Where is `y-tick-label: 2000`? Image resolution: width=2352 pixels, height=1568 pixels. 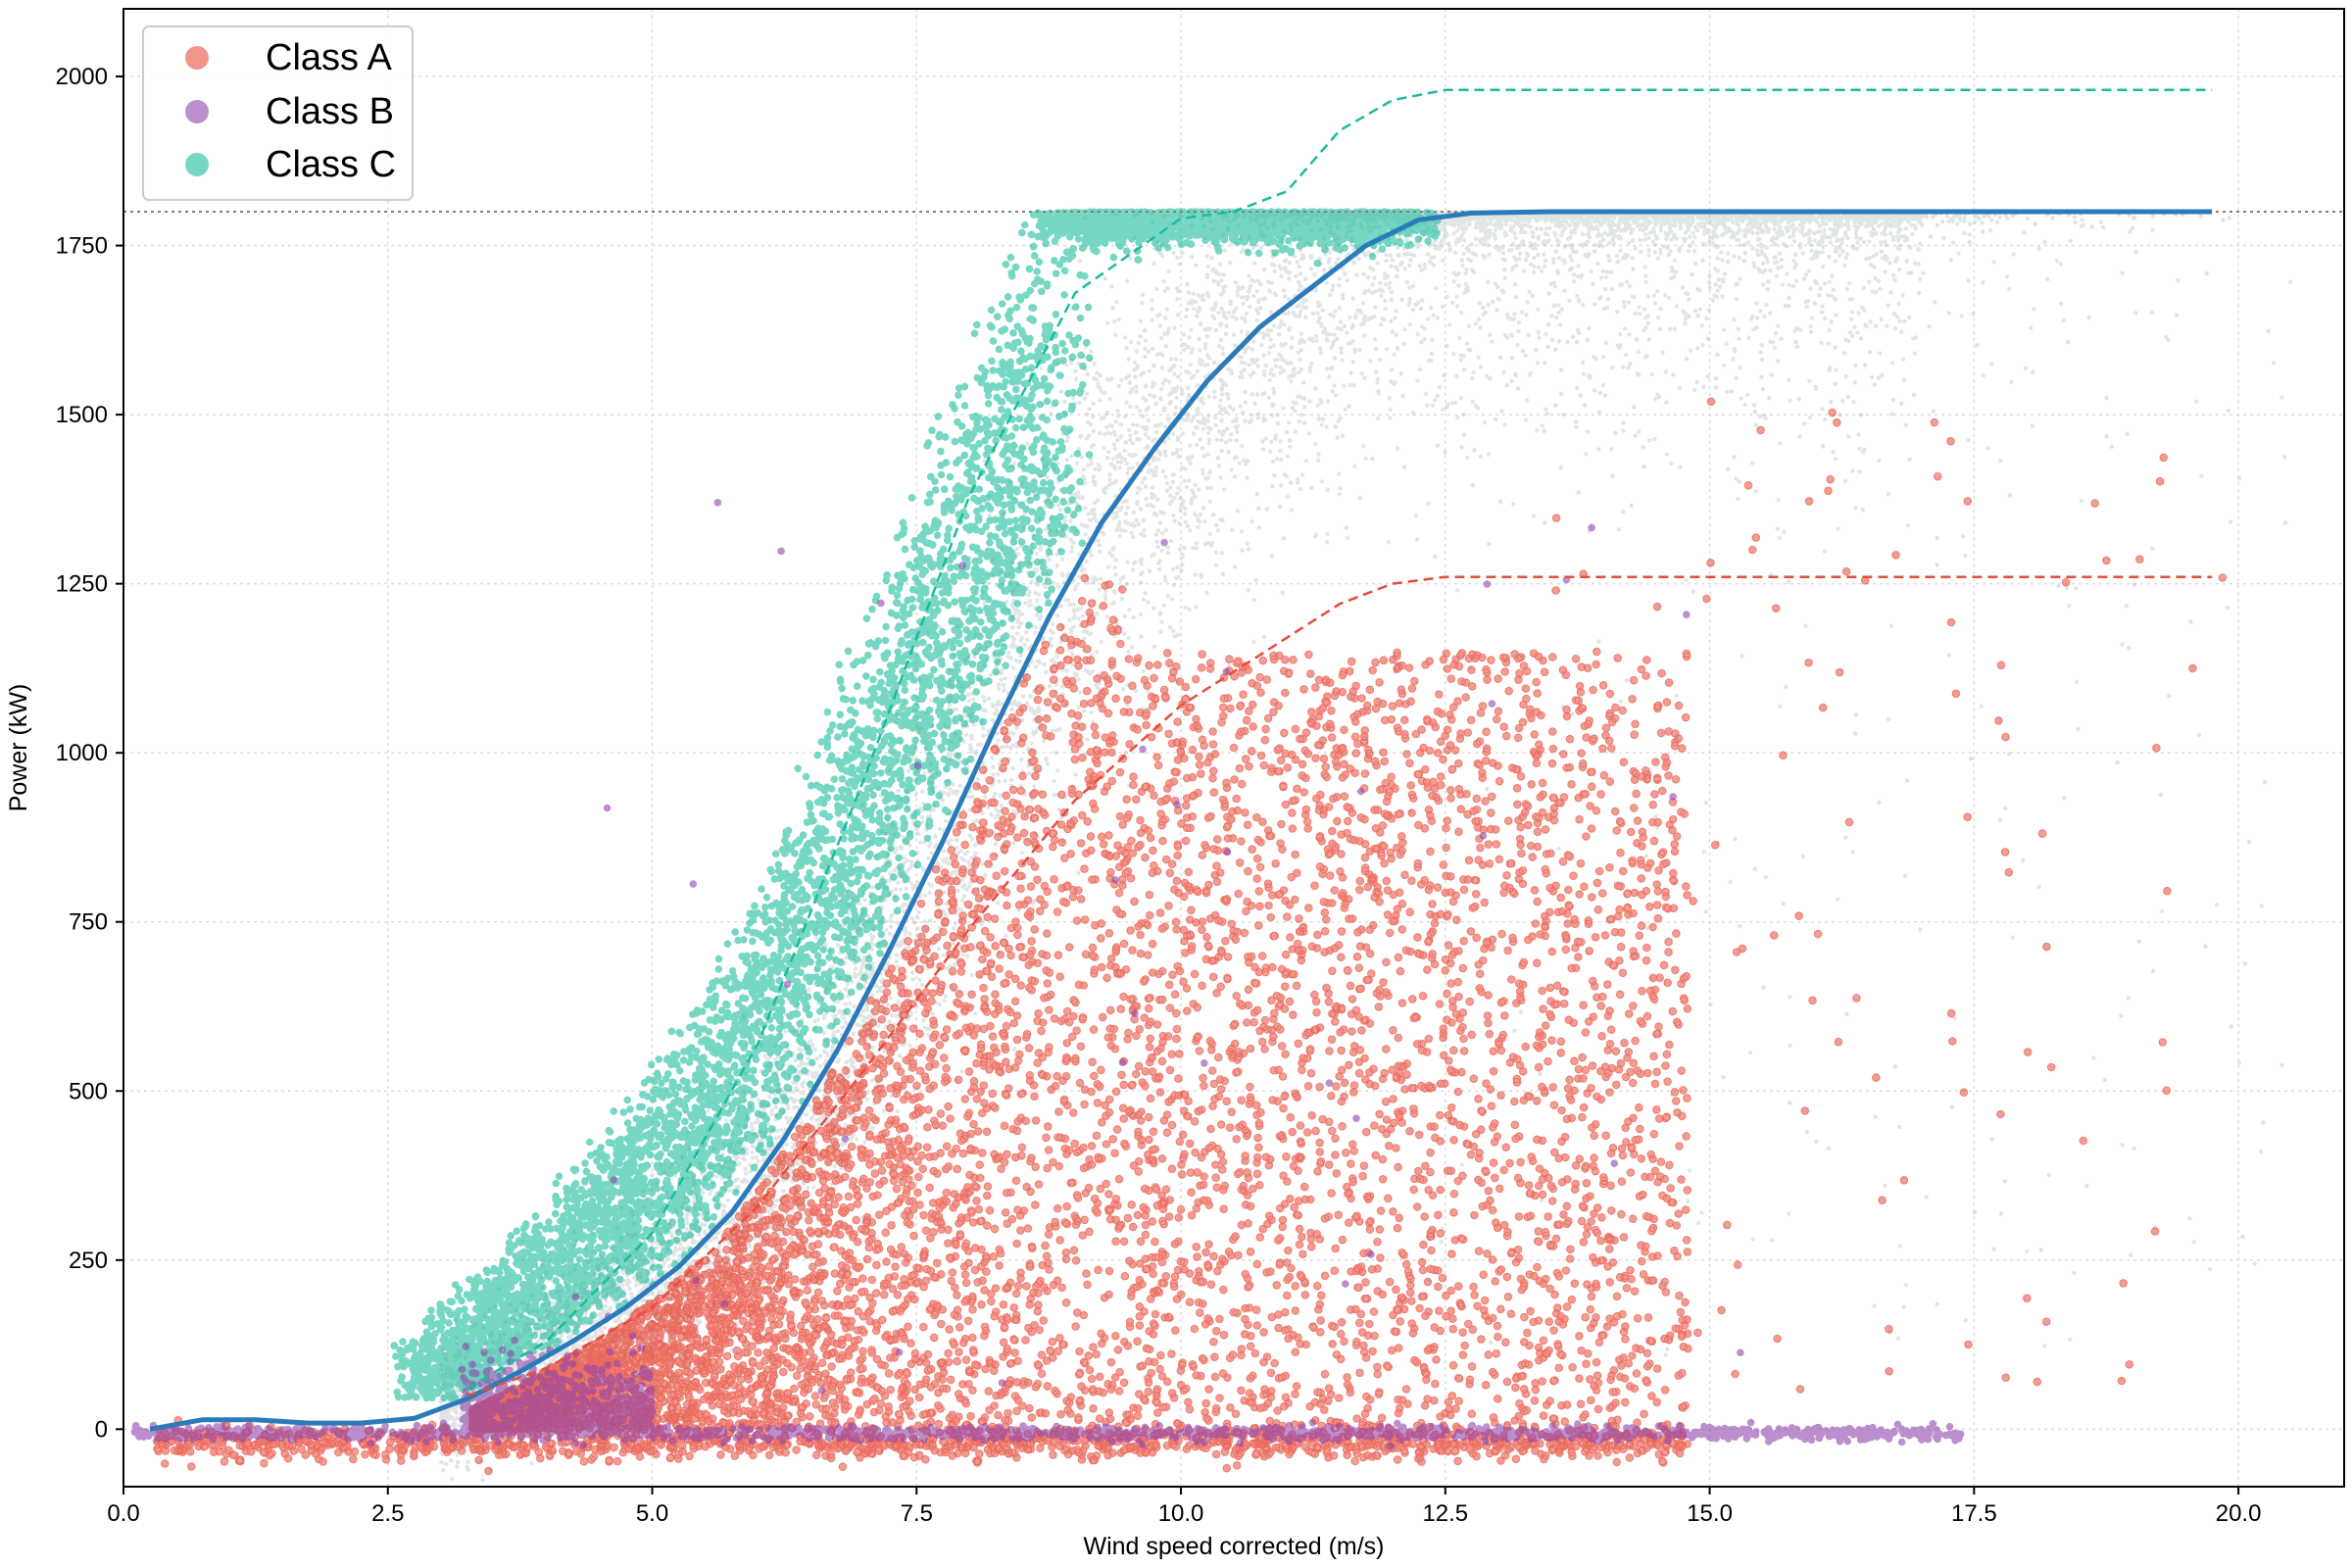 y-tick-label: 2000 is located at coordinates (82, 77).